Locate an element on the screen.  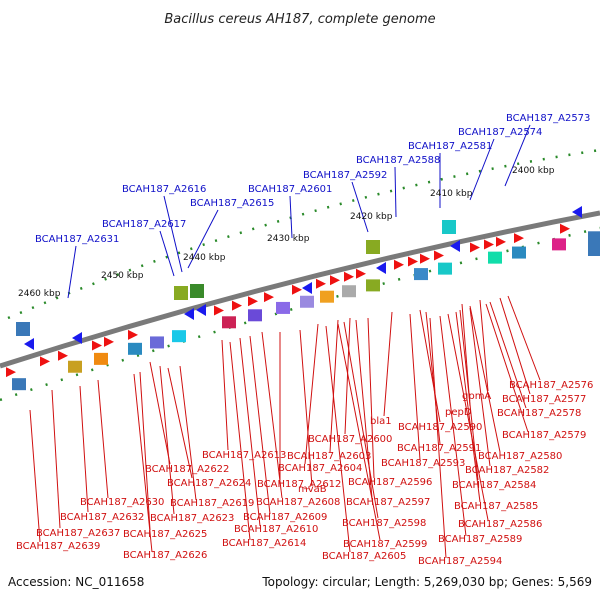
gene-label-bottom: BCAH187_A2605 is located at coordinates (364, 556).